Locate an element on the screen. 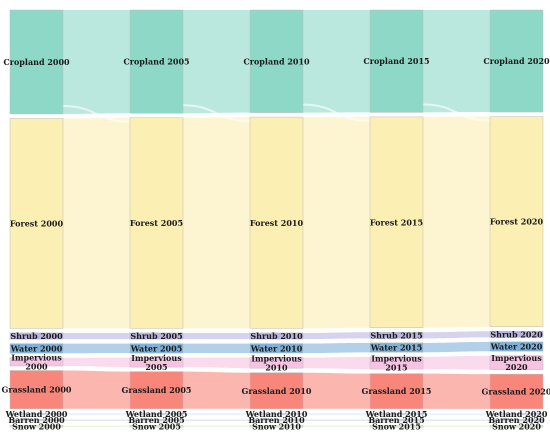 The image size is (550, 439). node-wetland-2005 is located at coordinates (156, 414).